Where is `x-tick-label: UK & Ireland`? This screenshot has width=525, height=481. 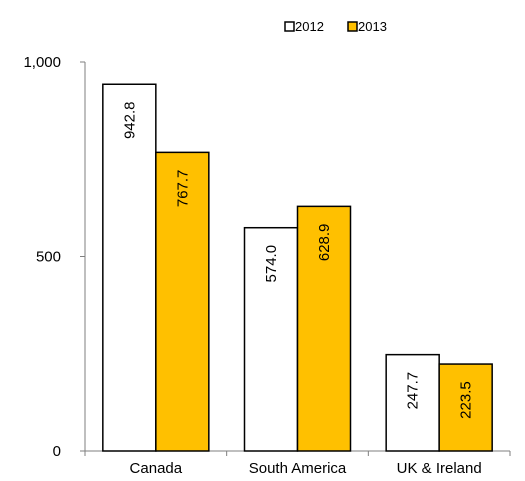 x-tick-label: UK & Ireland is located at coordinates (439, 468).